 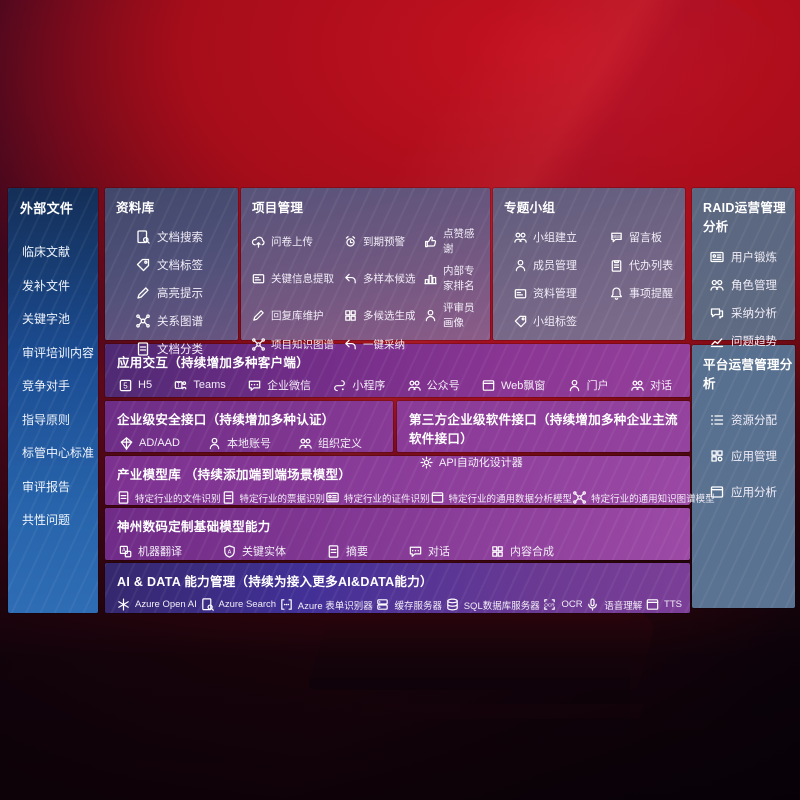 I want to click on wecom-icon, so click(x=254, y=385).